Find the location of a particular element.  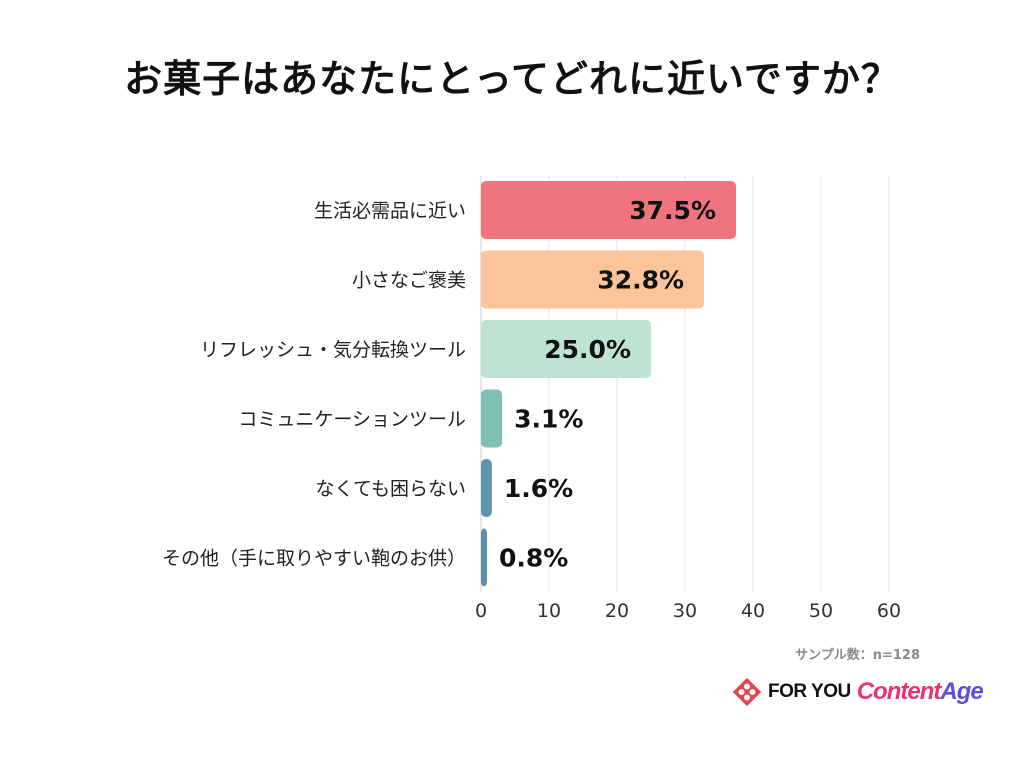

category-label: 小さなご褒美 is located at coordinates (409, 281).